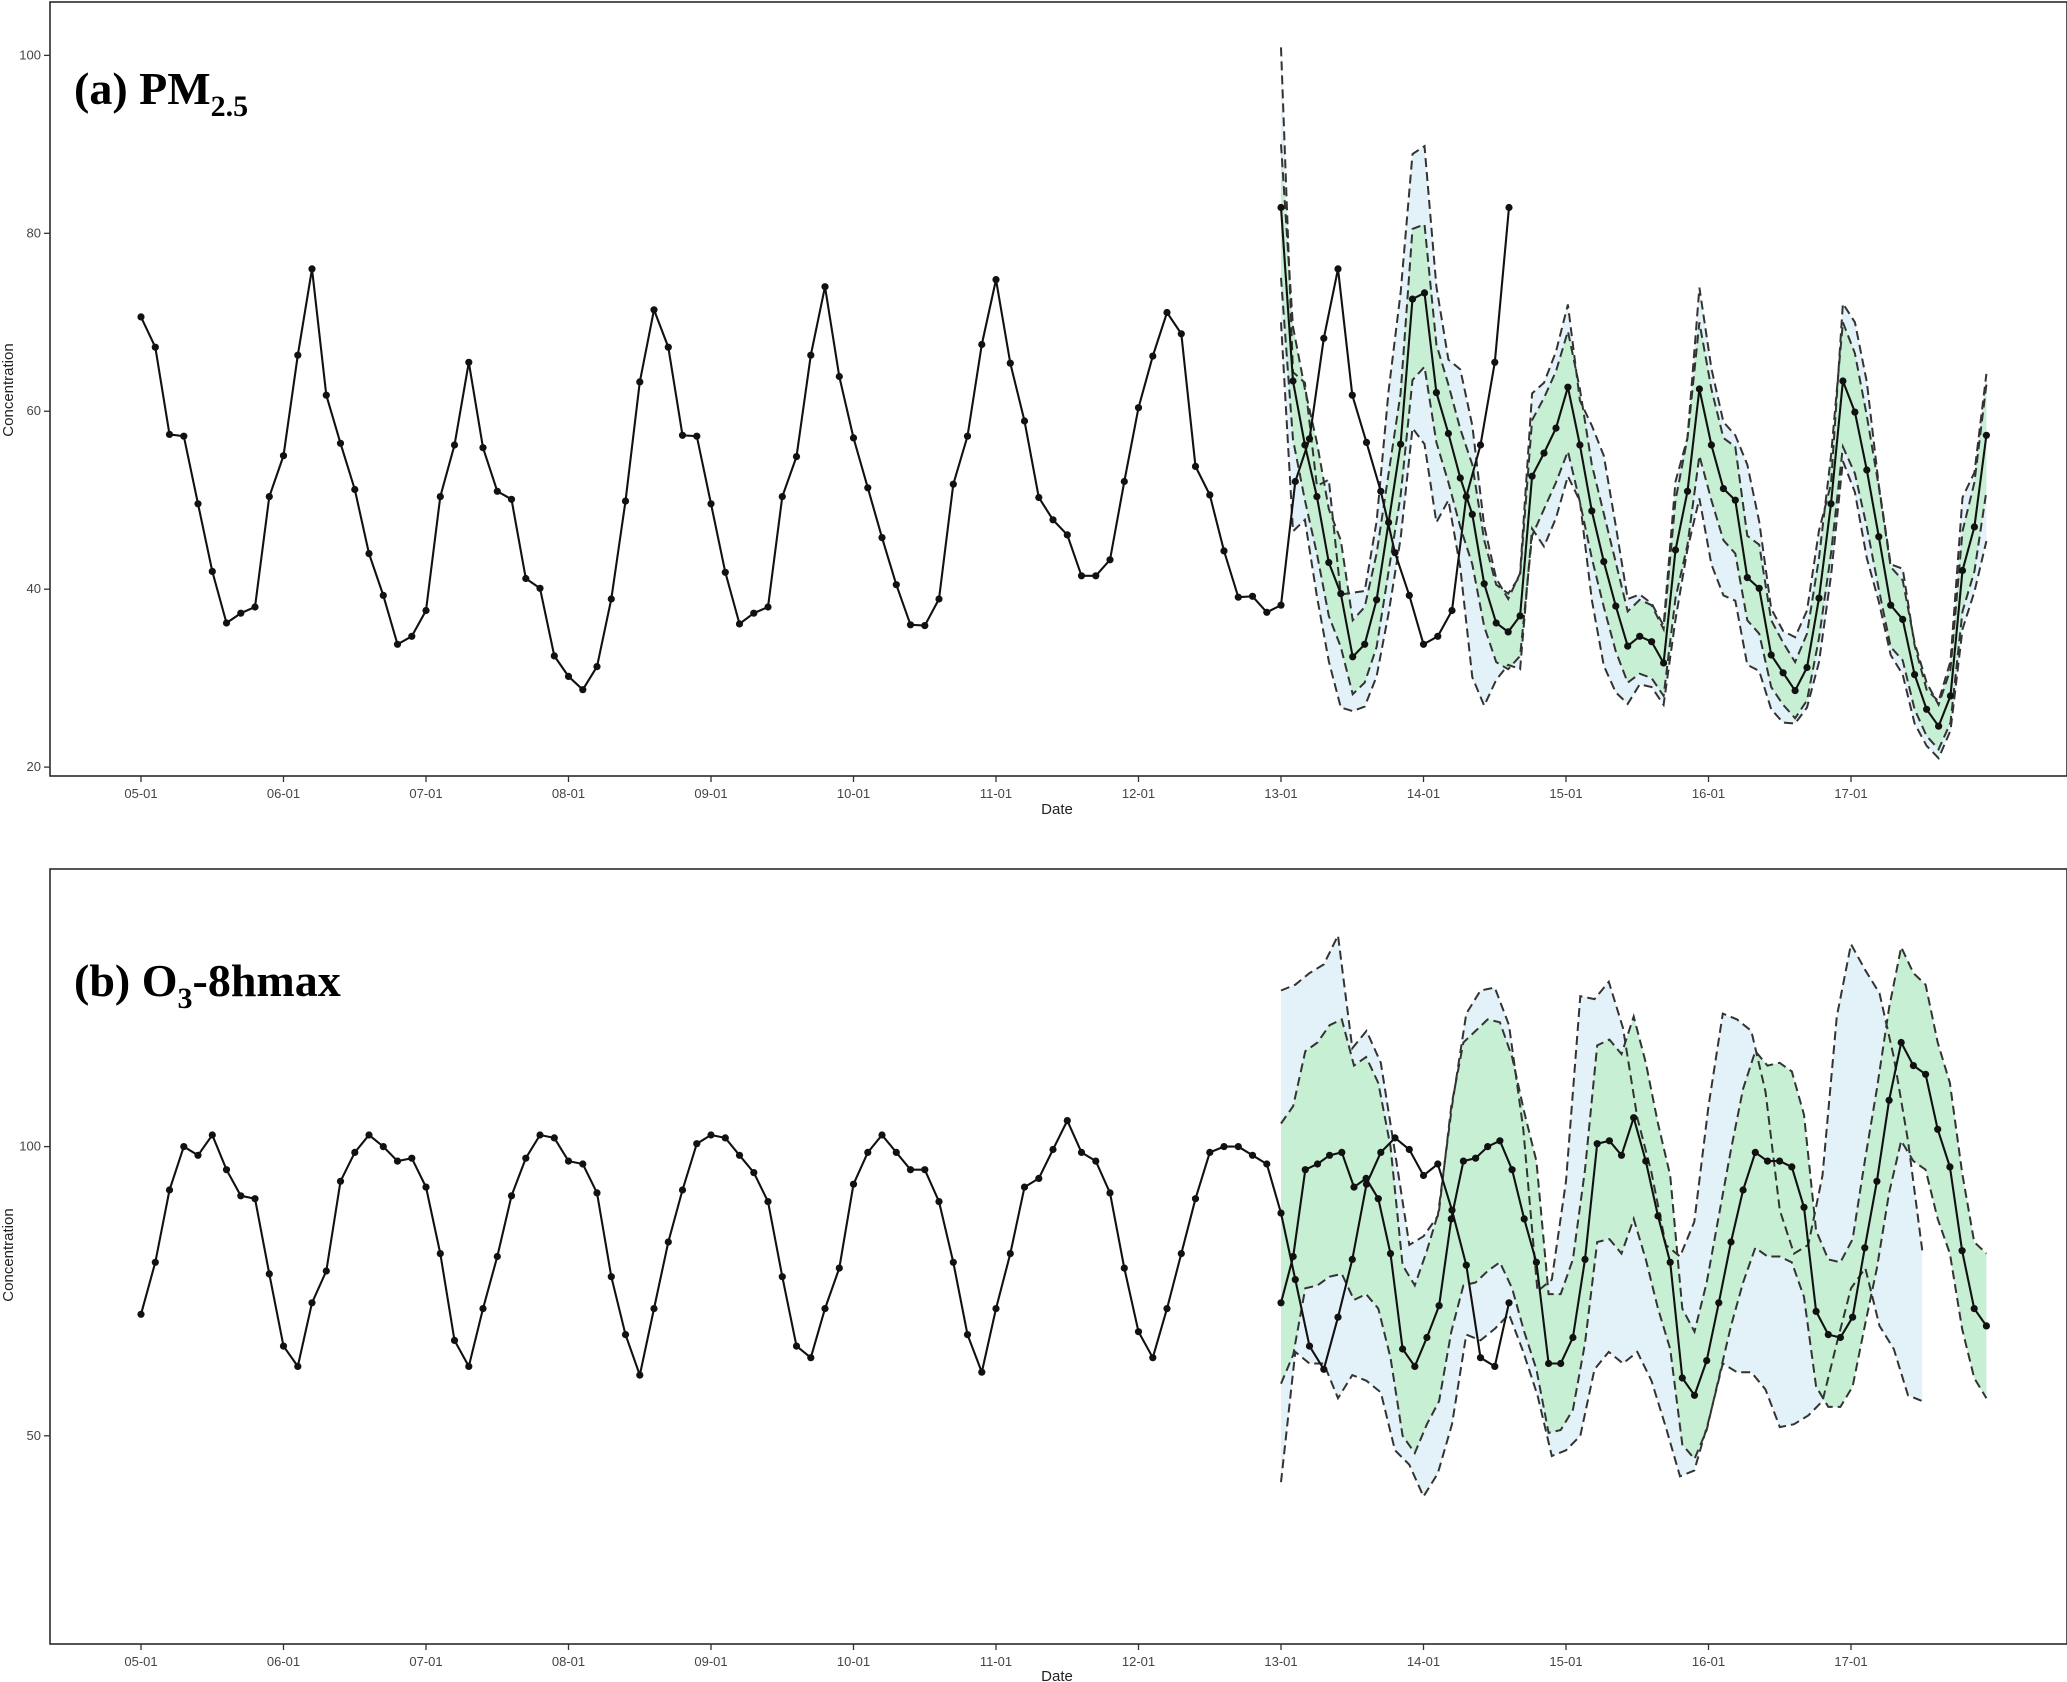 The height and width of the screenshot is (1682, 2067). Describe the element at coordinates (34, 410) in the screenshot. I see `panel-a-y-tick-label: 60` at that location.